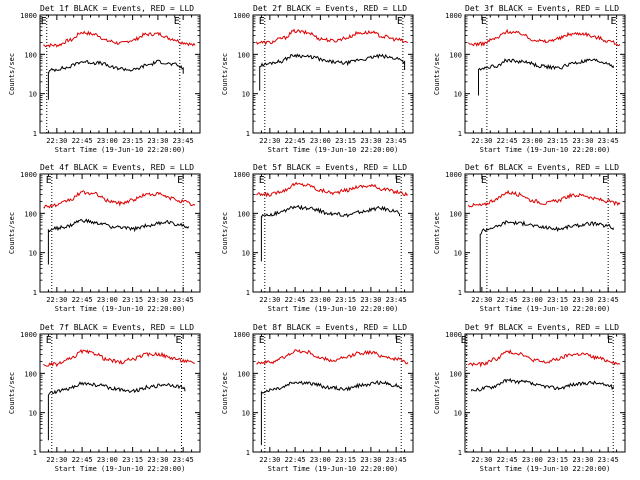 The width and height of the screenshot is (640, 480). I want to click on panel-title: Det 5f BLACK = Events, RED = LLD, so click(330, 167).